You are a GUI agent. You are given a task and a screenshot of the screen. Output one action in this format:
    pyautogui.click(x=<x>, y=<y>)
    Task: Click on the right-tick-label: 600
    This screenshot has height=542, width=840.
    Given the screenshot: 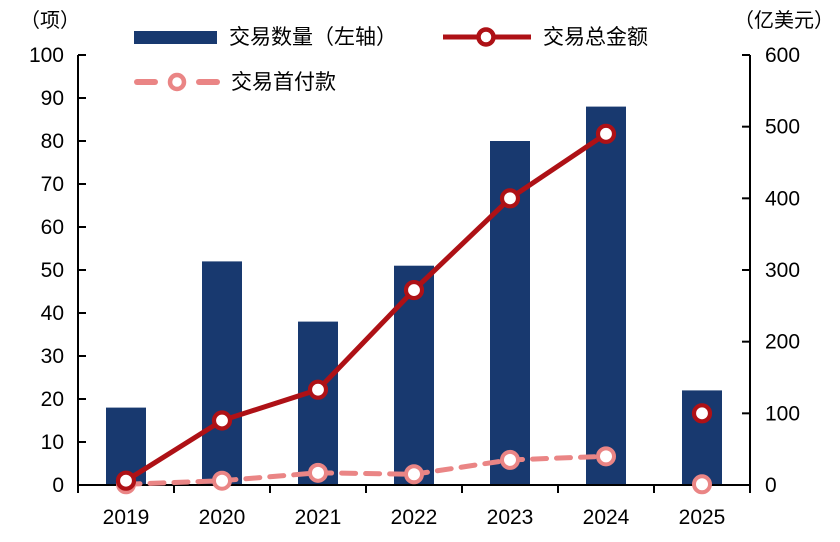 What is the action you would take?
    pyautogui.click(x=782, y=55)
    